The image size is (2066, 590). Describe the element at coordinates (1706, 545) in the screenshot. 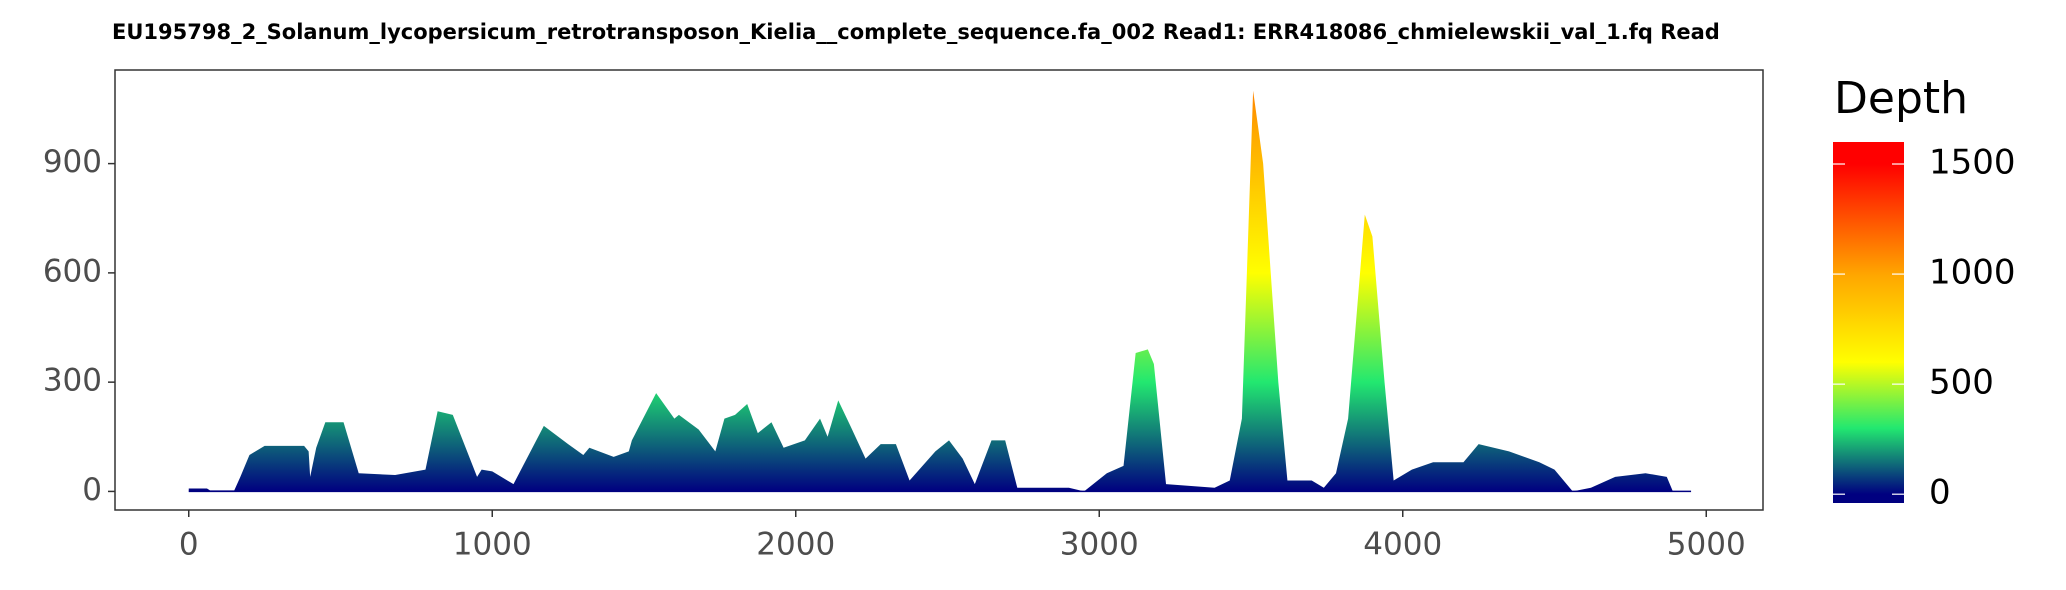

I see `x-tick-label: 5000` at that location.